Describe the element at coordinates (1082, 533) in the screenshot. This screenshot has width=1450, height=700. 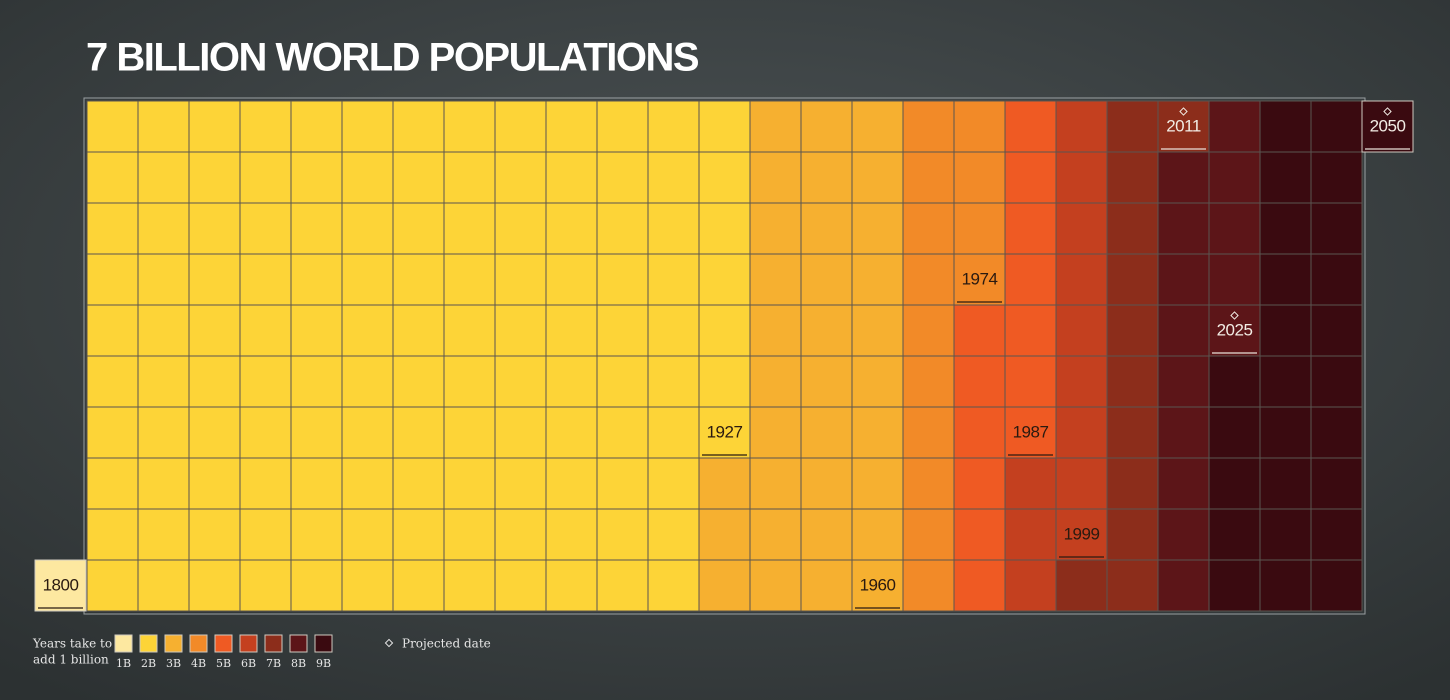
I see `milestone-year: 1999` at that location.